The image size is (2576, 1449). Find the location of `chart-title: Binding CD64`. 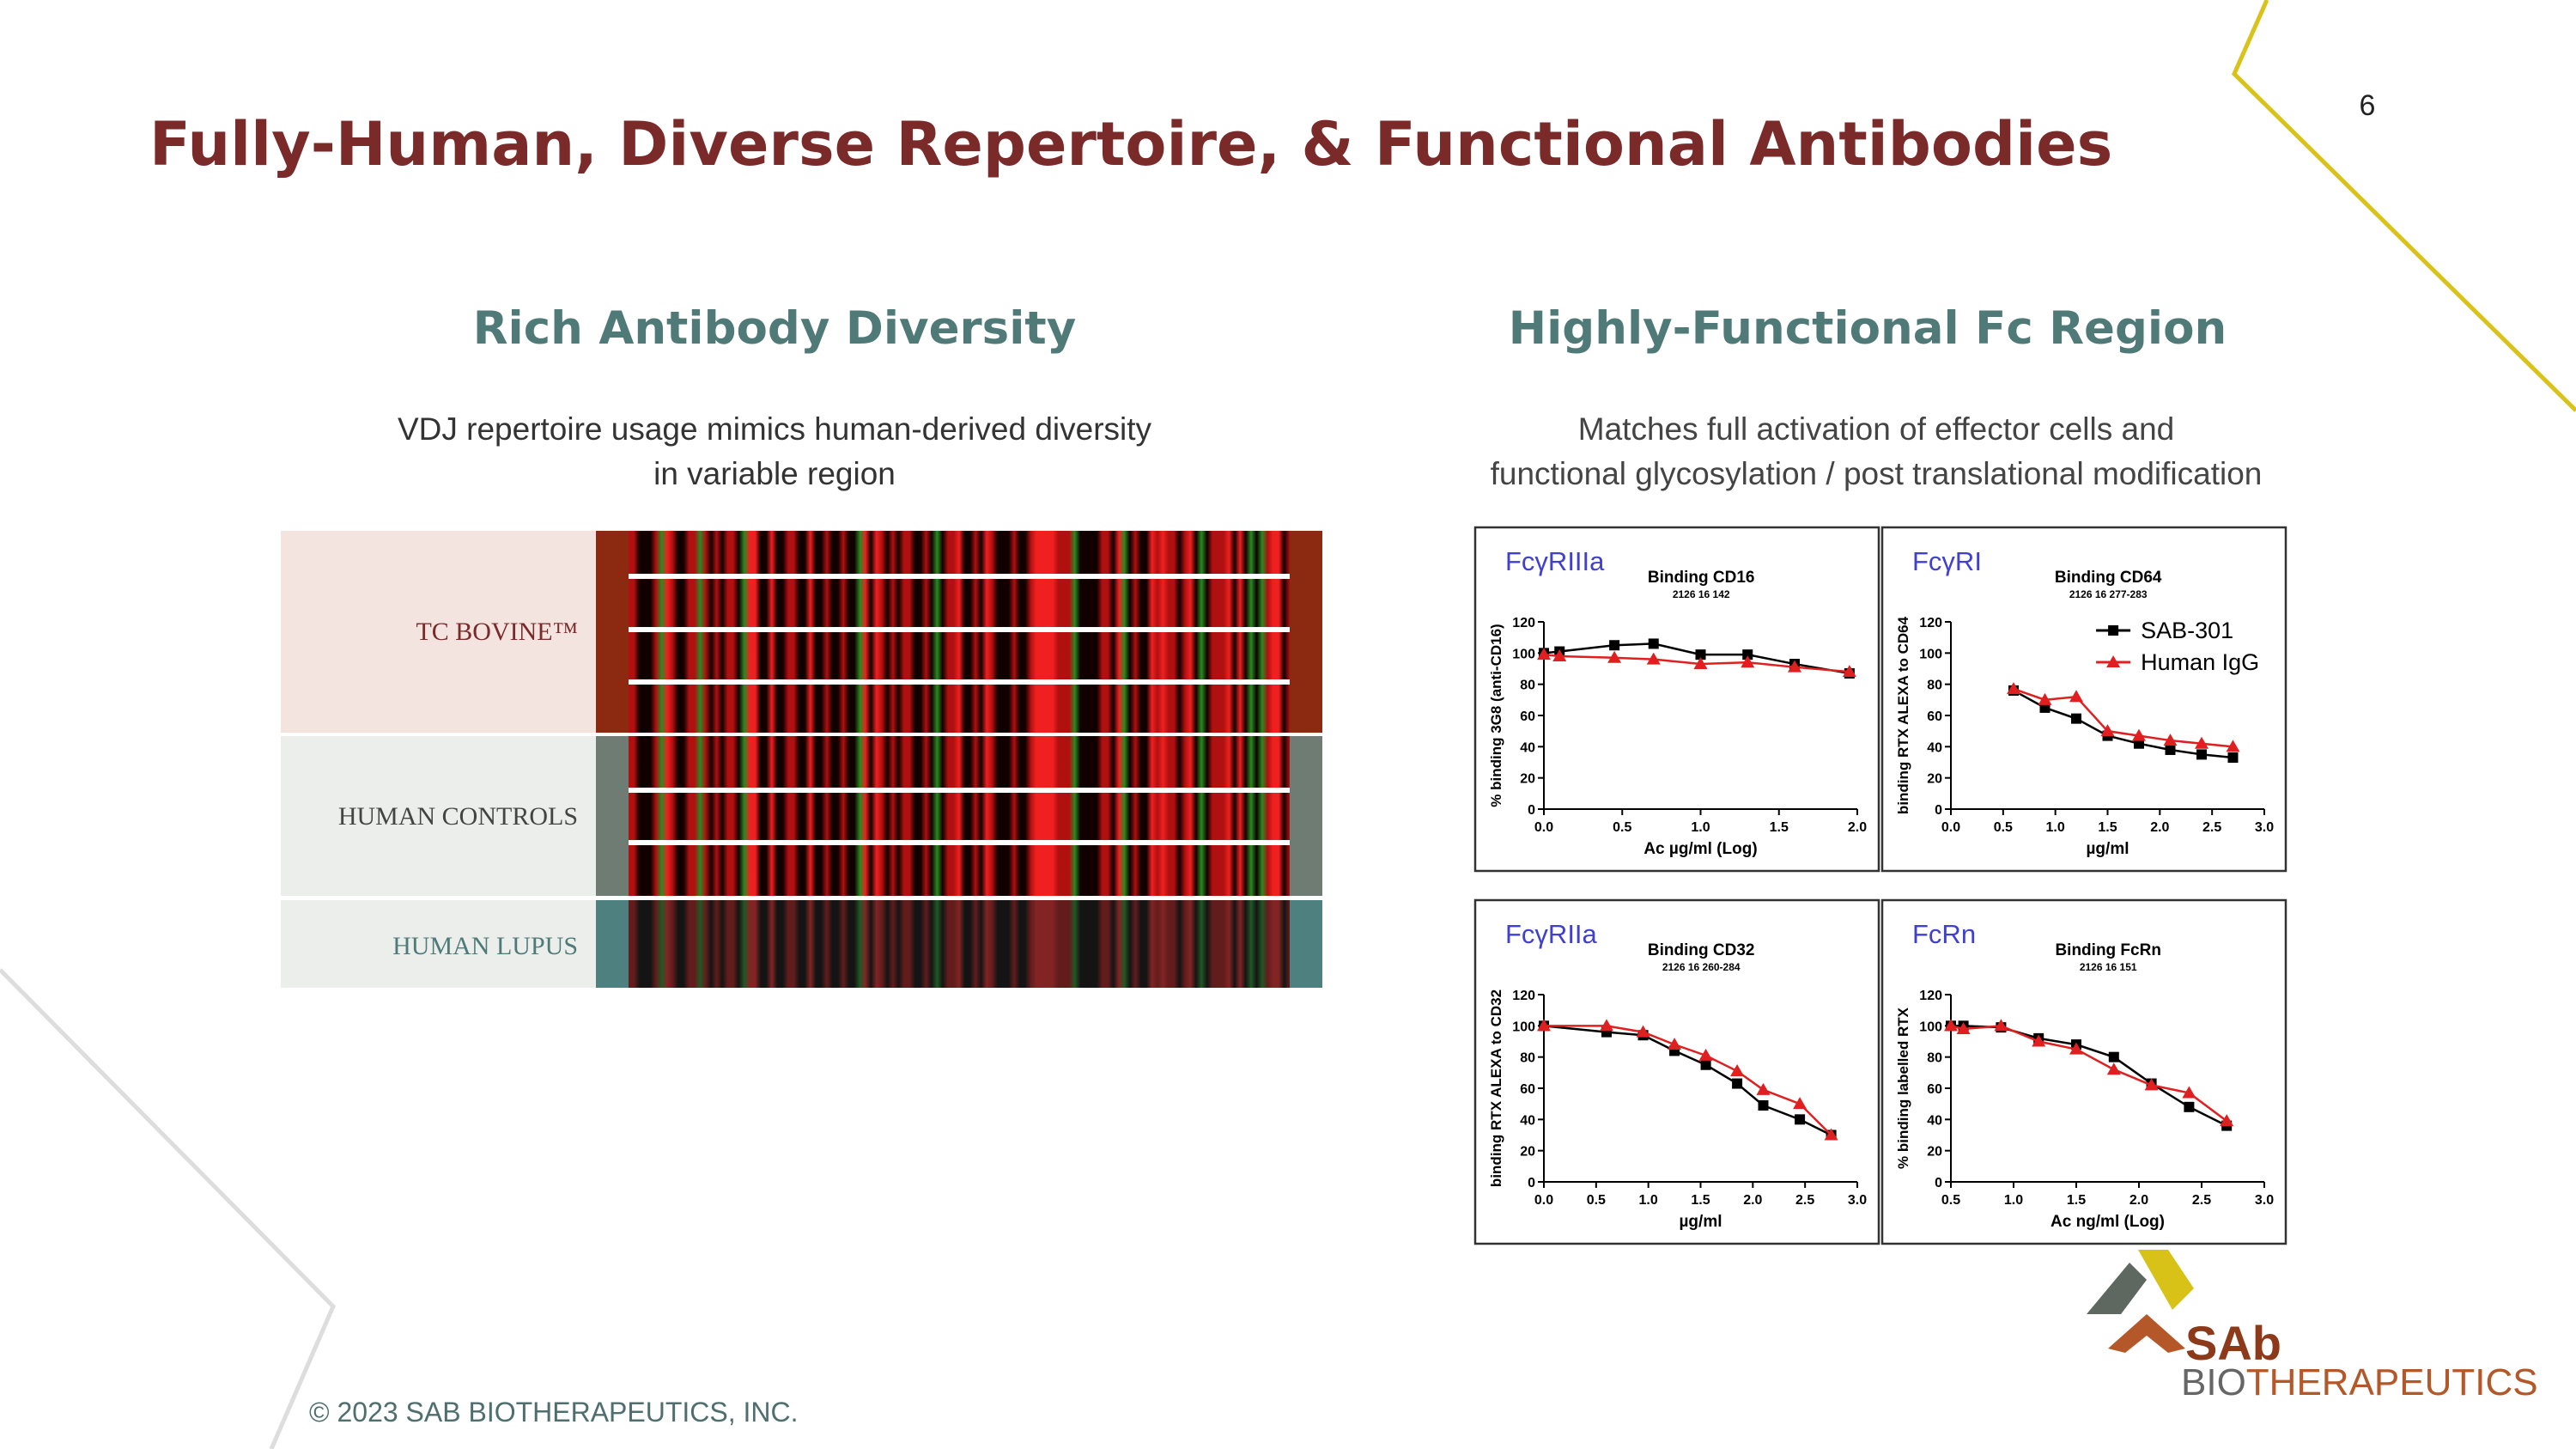

chart-title: Binding CD64 is located at coordinates (2108, 578).